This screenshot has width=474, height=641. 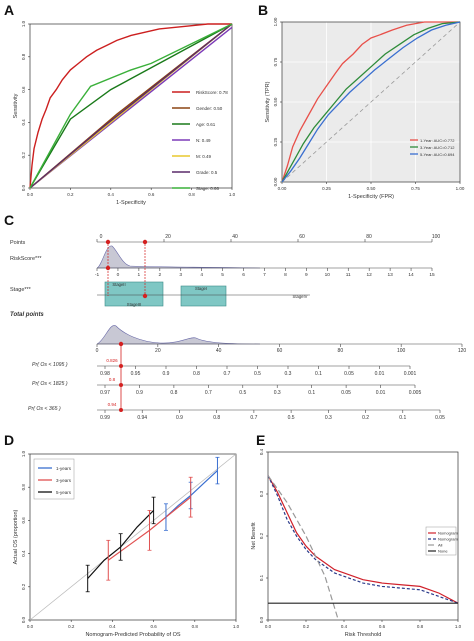 What do you see at coordinates (432, 275) in the screenshot?
I see `nomogram-tick-label: 15` at bounding box center [432, 275].